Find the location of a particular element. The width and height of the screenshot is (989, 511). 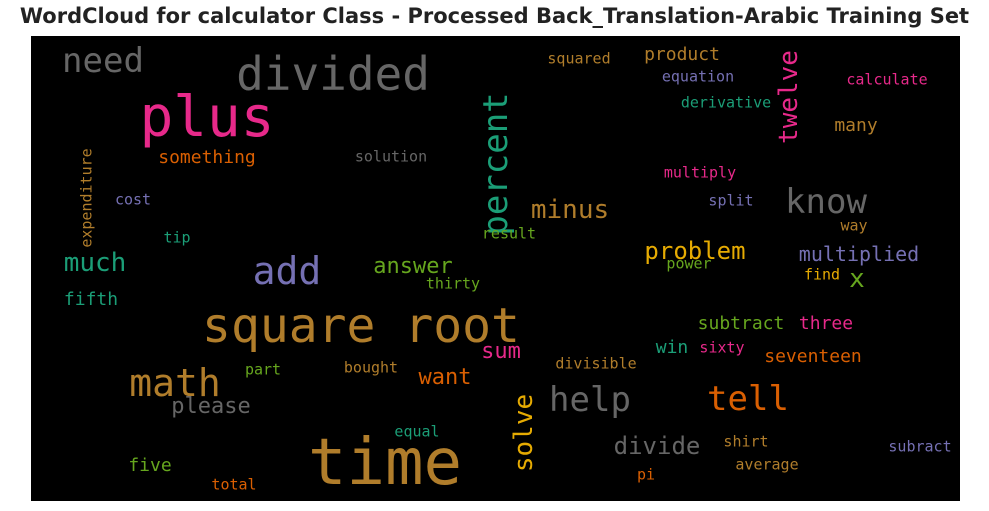

word-divided: divided is located at coordinates (333, 74).